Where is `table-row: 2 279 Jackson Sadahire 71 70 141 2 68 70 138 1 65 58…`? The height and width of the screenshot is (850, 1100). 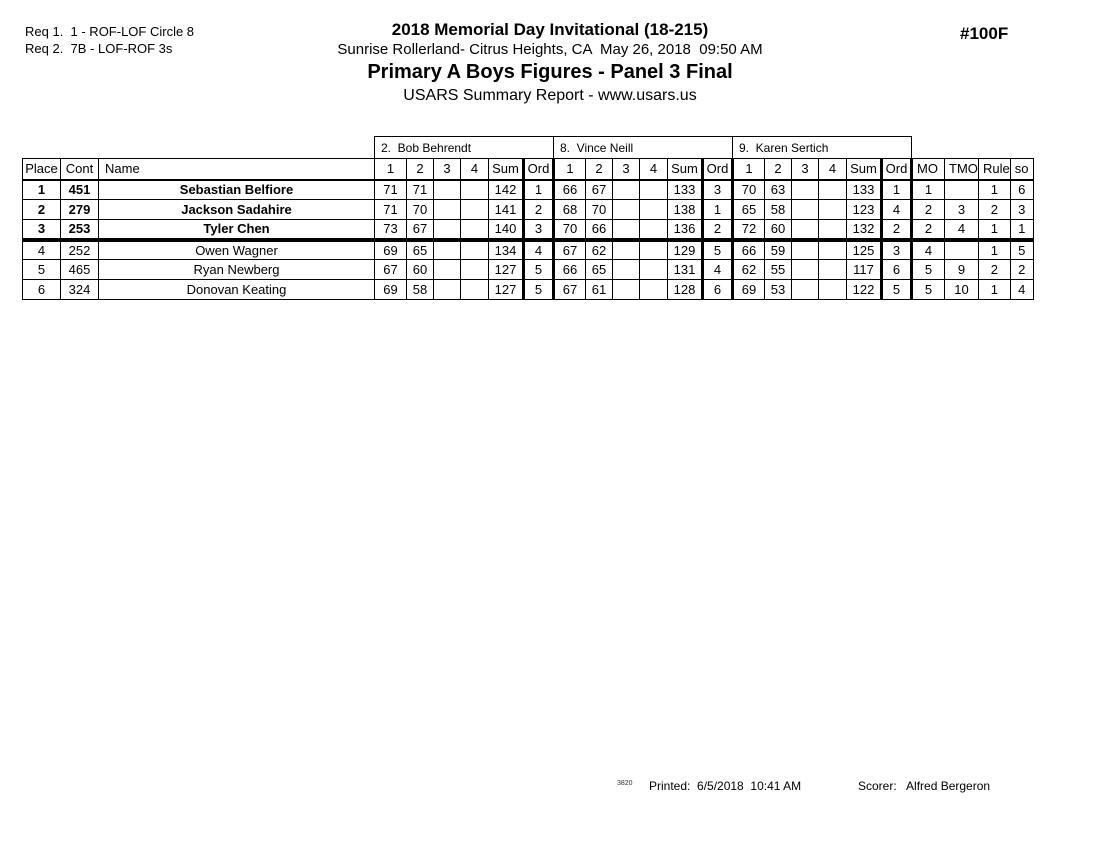 table-row: 2 279 Jackson Sadahire 71 70 141 2 68 70 138 1 65 58… is located at coordinates (528, 209).